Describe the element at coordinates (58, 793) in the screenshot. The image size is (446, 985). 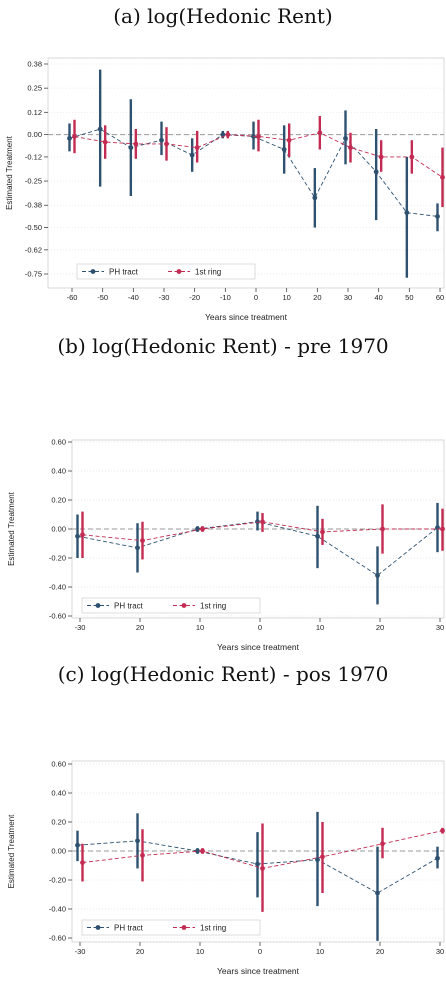
I see `y-tick-label: 0.40` at that location.